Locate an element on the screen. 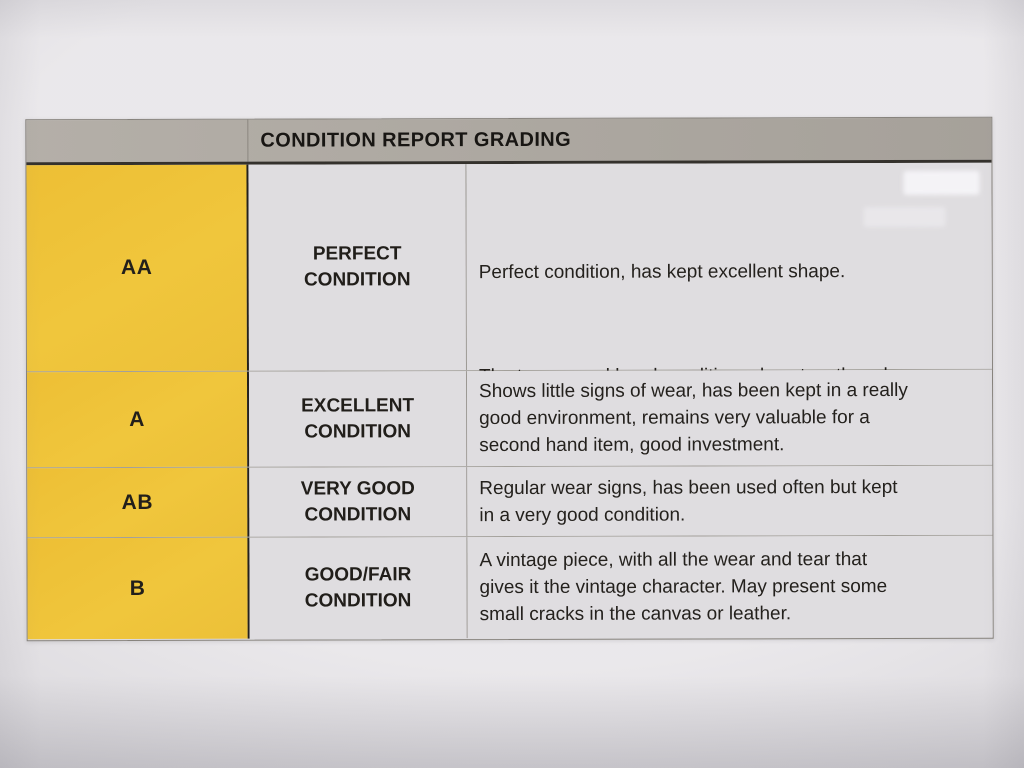 This screenshot has width=1024, height=768. table-header-row: CONDITION REPORT GRADING is located at coordinates (509, 141).